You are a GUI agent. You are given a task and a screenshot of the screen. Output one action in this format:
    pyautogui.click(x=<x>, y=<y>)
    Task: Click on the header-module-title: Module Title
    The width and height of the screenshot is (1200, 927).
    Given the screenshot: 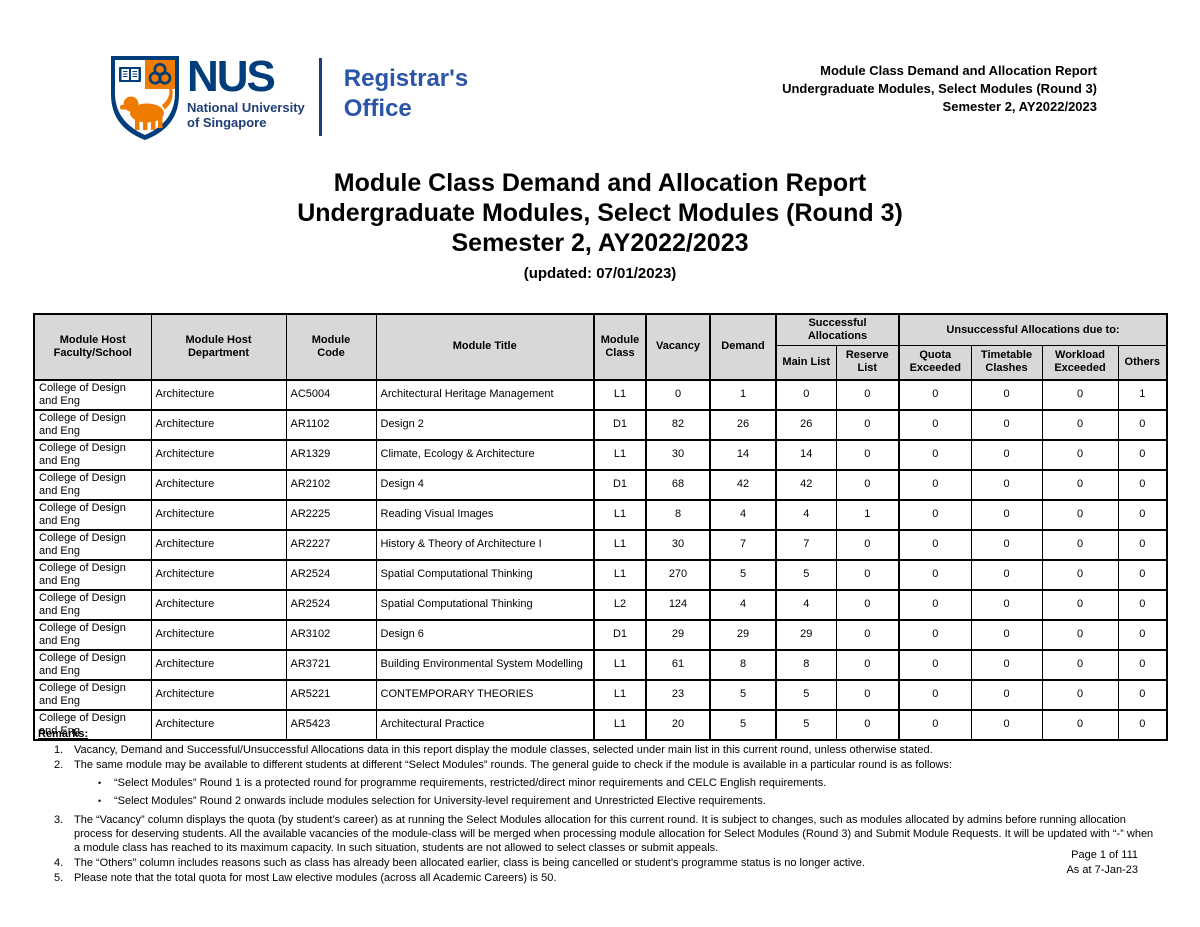 What is the action you would take?
    pyautogui.click(x=485, y=347)
    